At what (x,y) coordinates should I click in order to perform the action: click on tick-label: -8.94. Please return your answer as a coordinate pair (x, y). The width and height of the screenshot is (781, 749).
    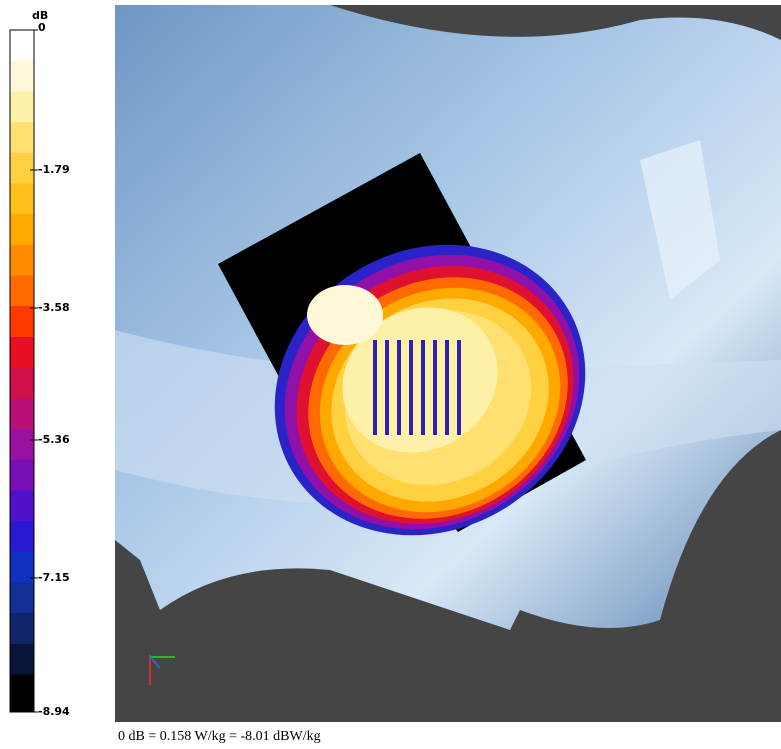
    Looking at the image, I should click on (54, 711).